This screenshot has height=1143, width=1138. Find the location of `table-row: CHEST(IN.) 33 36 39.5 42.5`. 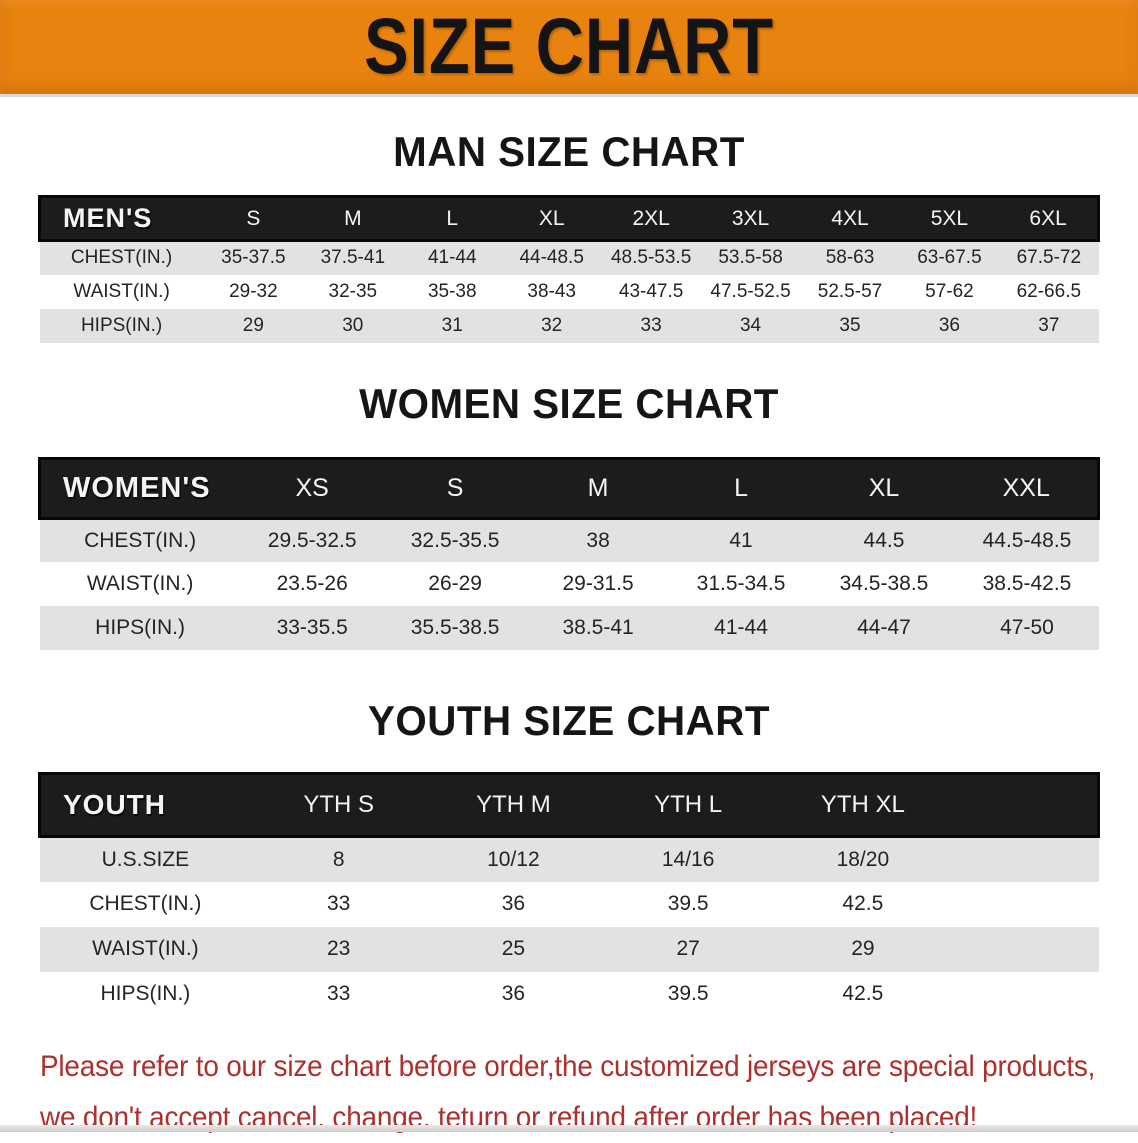

table-row: CHEST(IN.) 33 36 39.5 42.5 is located at coordinates (569, 904).